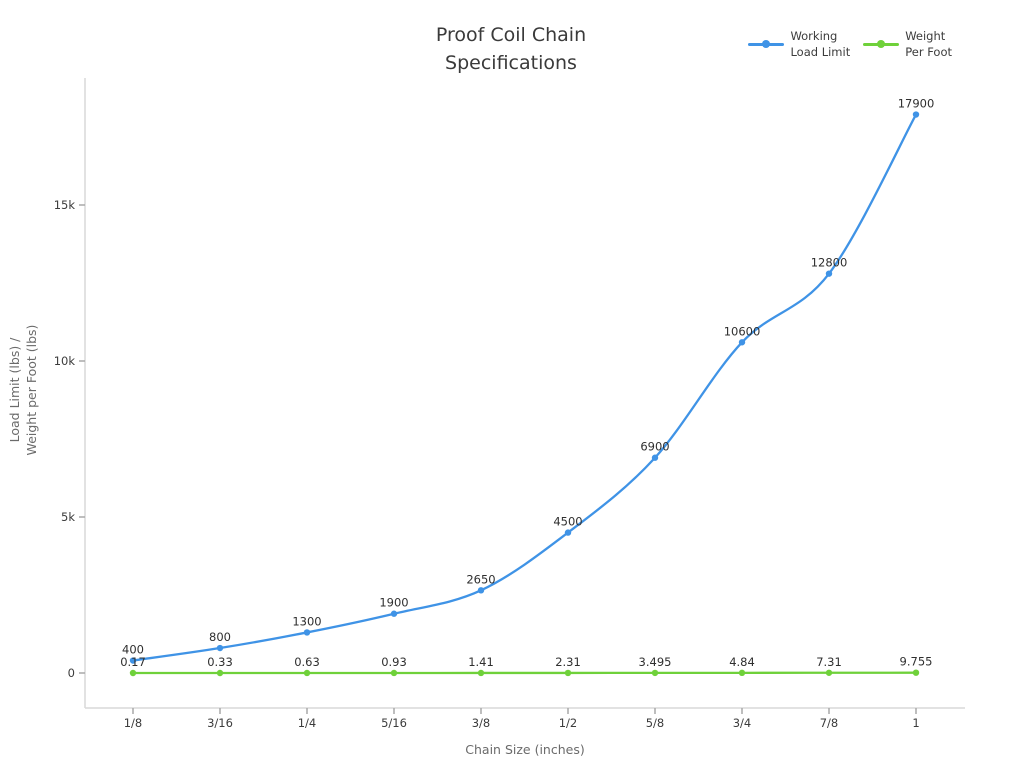 Image resolution: width=1024 pixels, height=768 pixels. I want to click on legend-item-label: Working Load Limit, so click(820, 44).